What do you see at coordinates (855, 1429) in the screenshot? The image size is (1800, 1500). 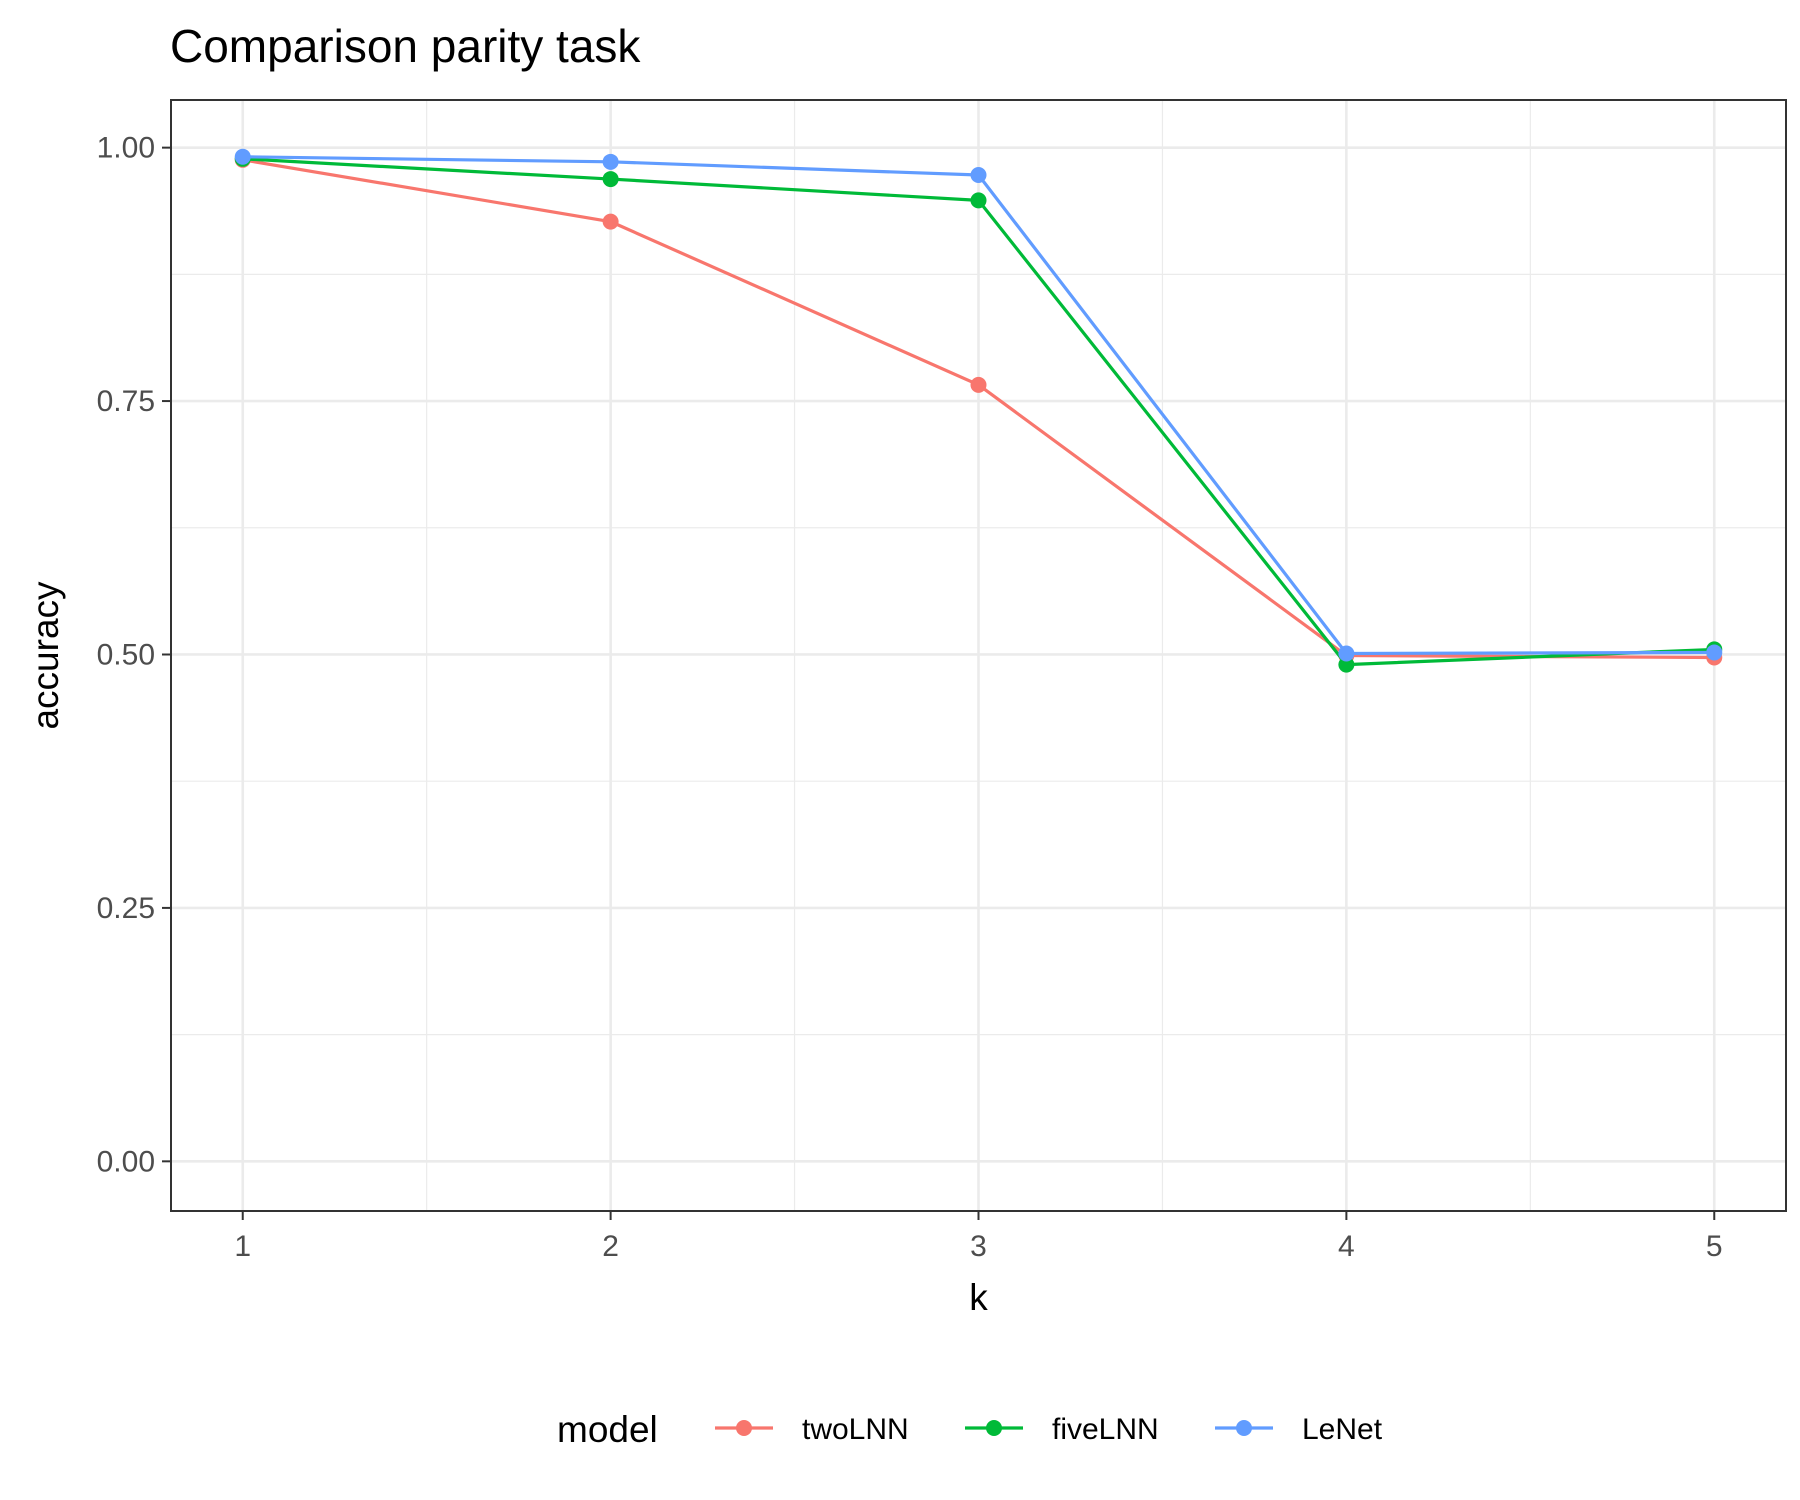 I see `legend-label: twoLNN` at bounding box center [855, 1429].